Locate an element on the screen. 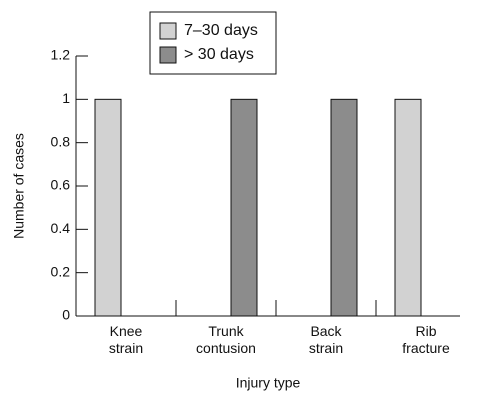 This screenshot has height=401, width=491. x-tick-label: Back strain is located at coordinates (326, 339).